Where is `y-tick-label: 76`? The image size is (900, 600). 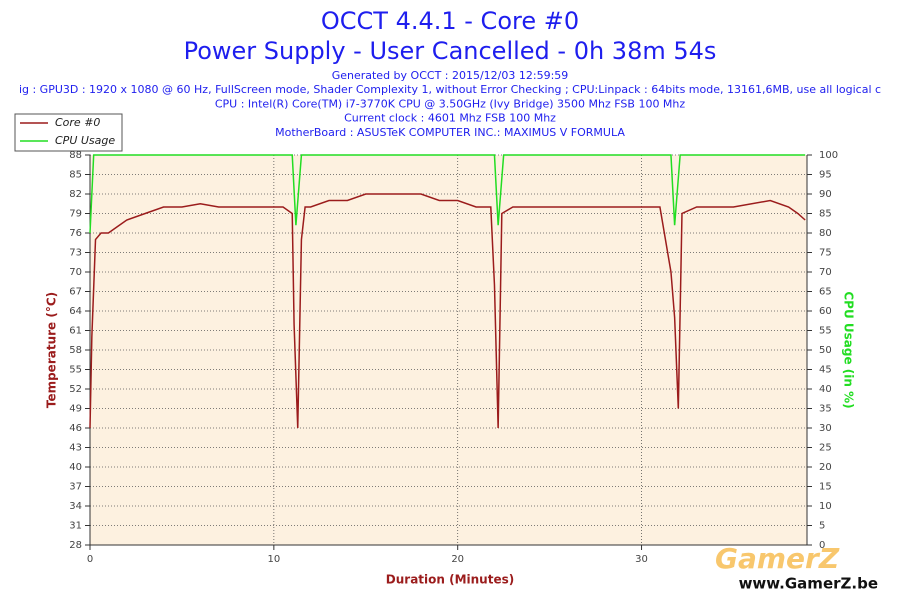
y-tick-label: 76 is located at coordinates (75, 233).